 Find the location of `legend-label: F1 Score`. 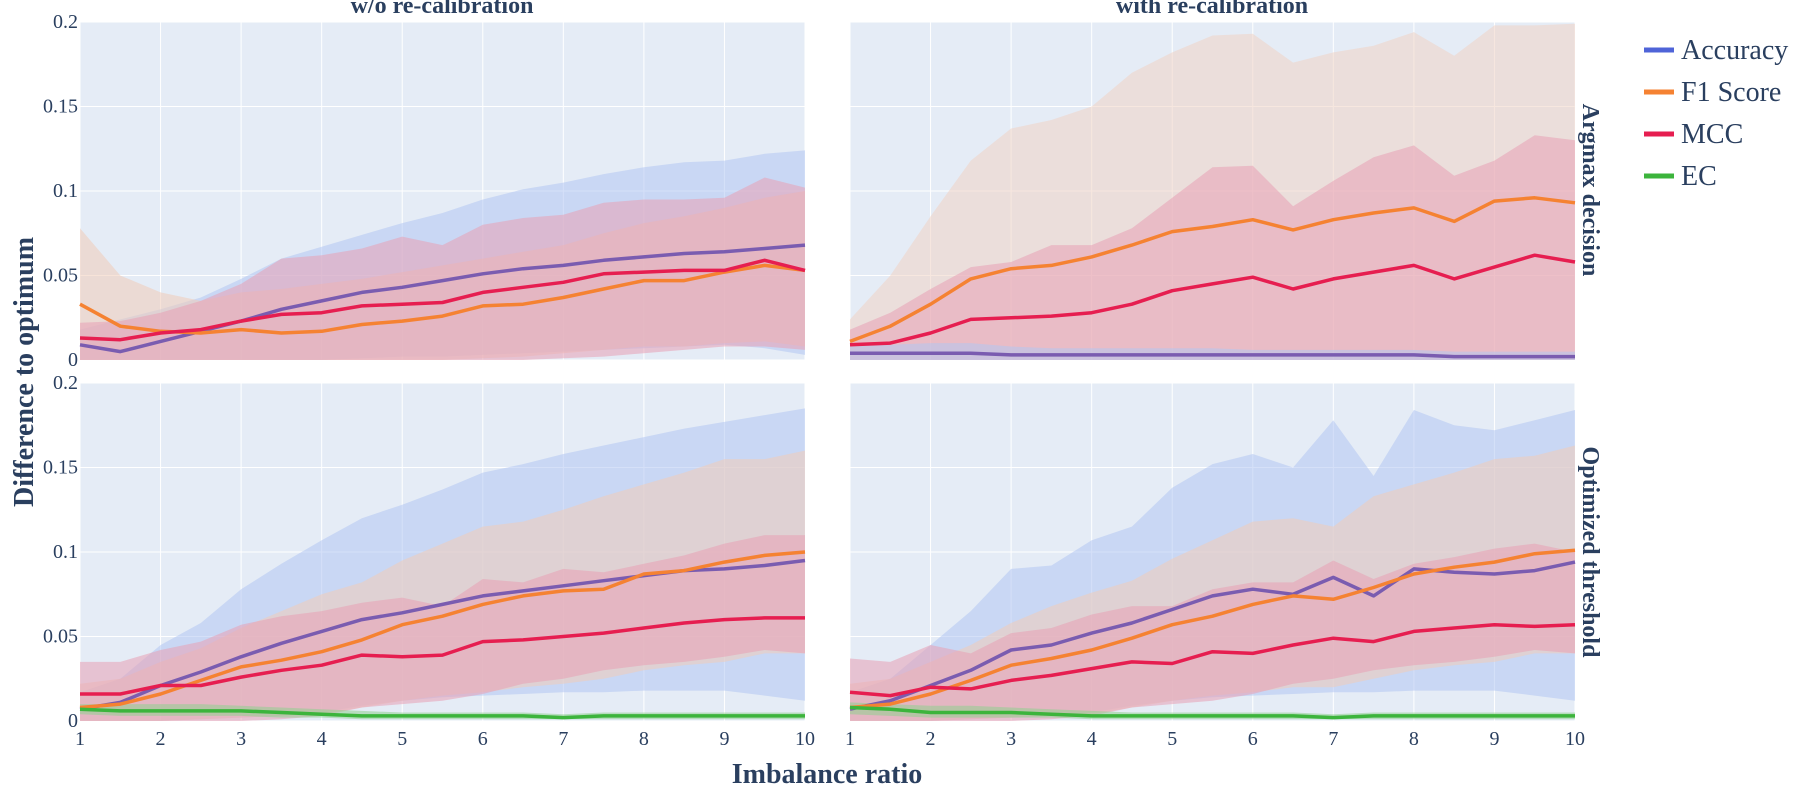

legend-label: F1 Score is located at coordinates (1731, 92).